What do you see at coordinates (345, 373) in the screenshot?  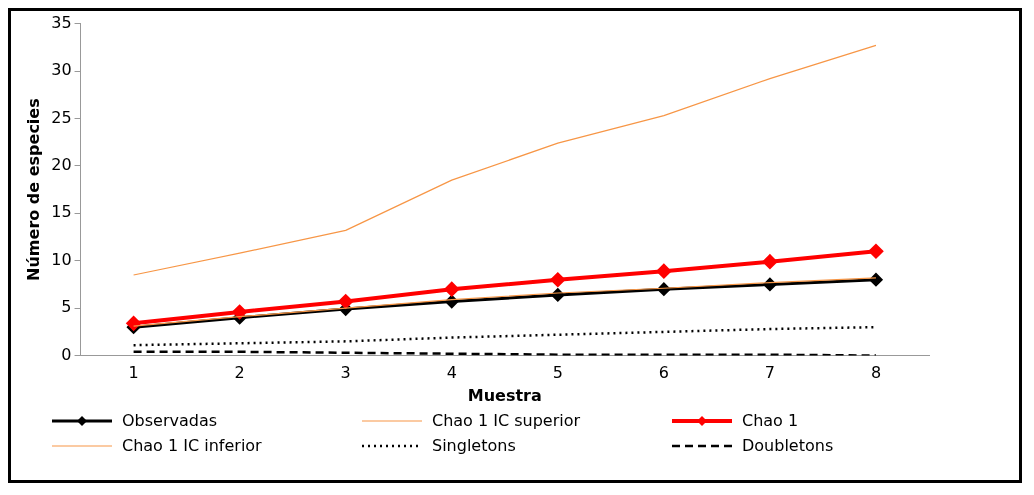 I see `x-tick-label: 3` at bounding box center [345, 373].